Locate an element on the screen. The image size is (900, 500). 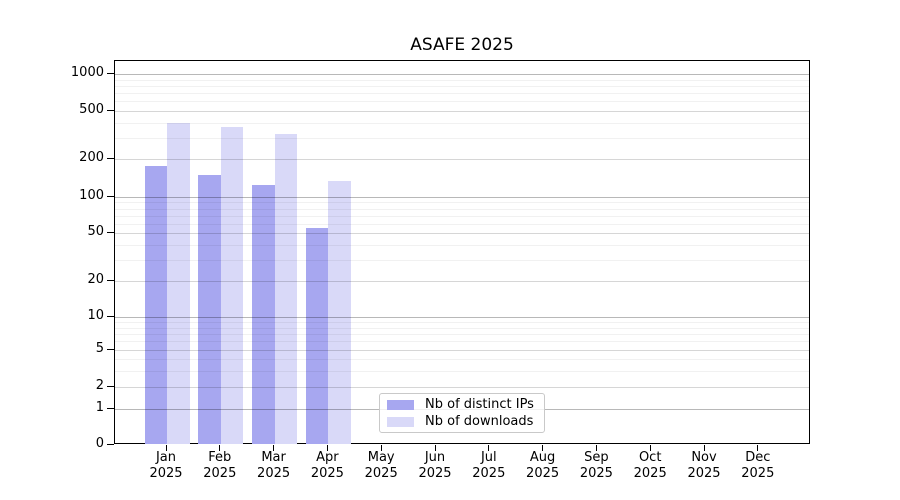
bar-distinct-ips-mar is located at coordinates (263, 314).